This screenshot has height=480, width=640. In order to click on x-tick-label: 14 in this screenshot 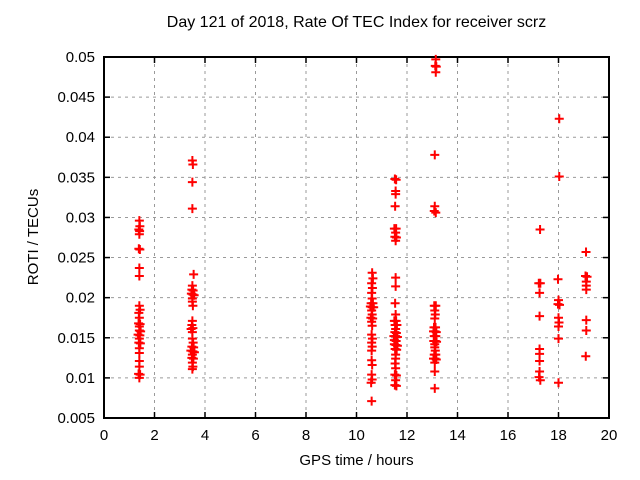, I will do `click(457, 435)`.